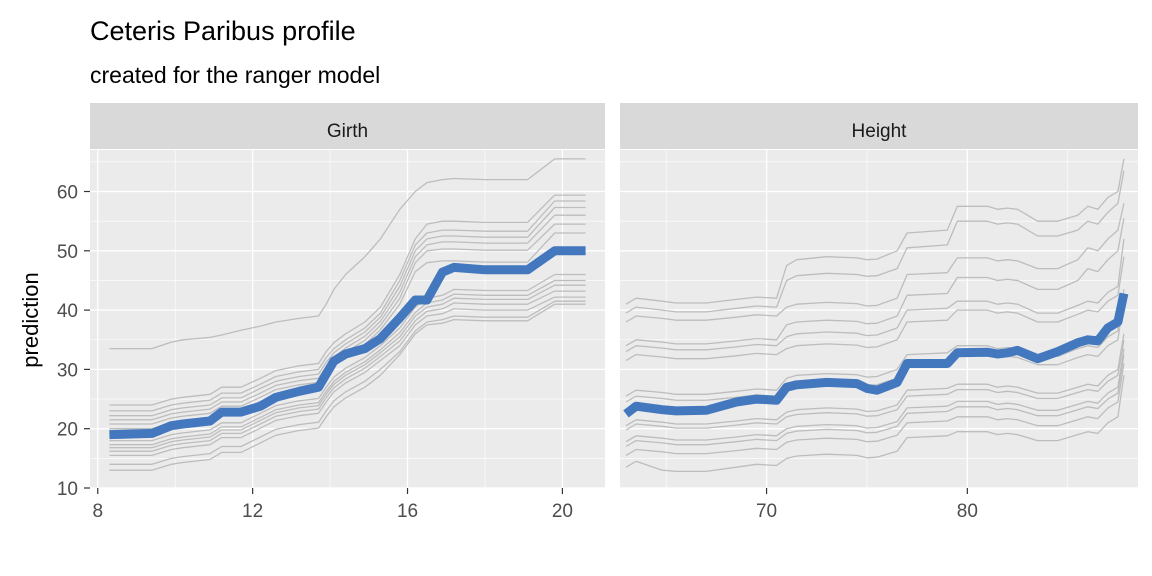 Image resolution: width=1152 pixels, height=576 pixels. What do you see at coordinates (880, 131) in the screenshot?
I see `facet-strip-label: Height` at bounding box center [880, 131].